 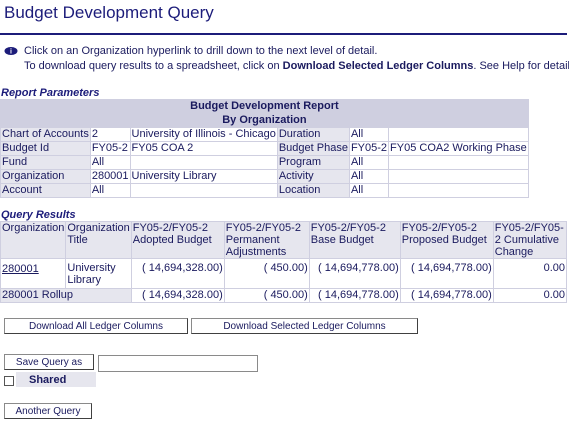 I want to click on param-value-desc: FY05 COA2 Working Phase, so click(x=458, y=148).